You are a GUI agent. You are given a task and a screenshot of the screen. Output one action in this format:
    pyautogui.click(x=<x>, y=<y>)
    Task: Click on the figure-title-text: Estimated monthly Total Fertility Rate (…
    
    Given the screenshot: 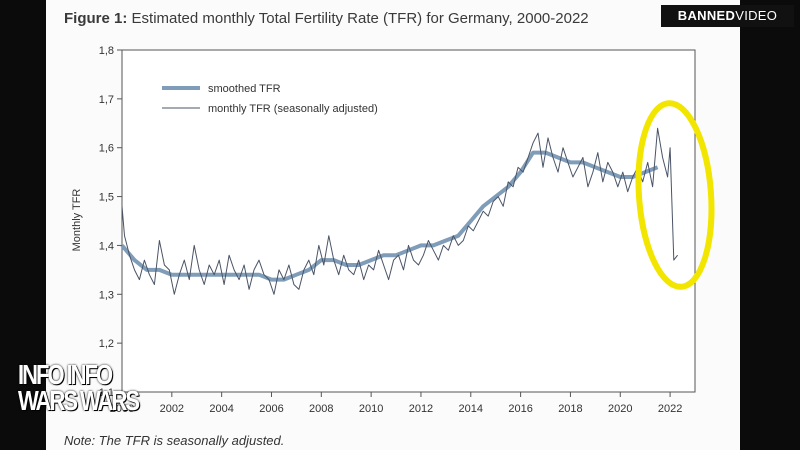 What is the action you would take?
    pyautogui.click(x=360, y=18)
    